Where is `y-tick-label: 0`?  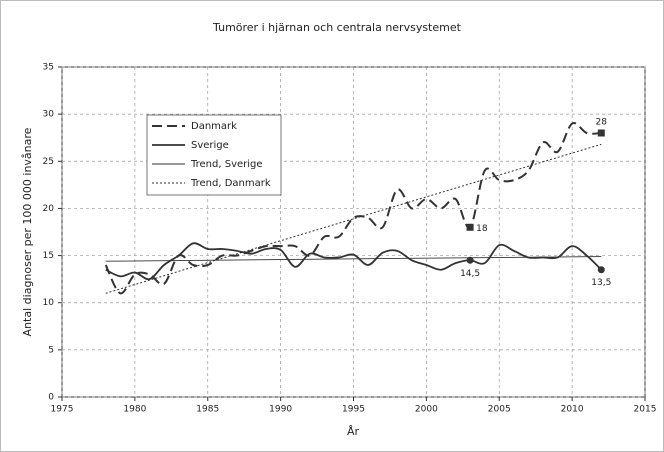
y-tick-label: 0 is located at coordinates (51, 398).